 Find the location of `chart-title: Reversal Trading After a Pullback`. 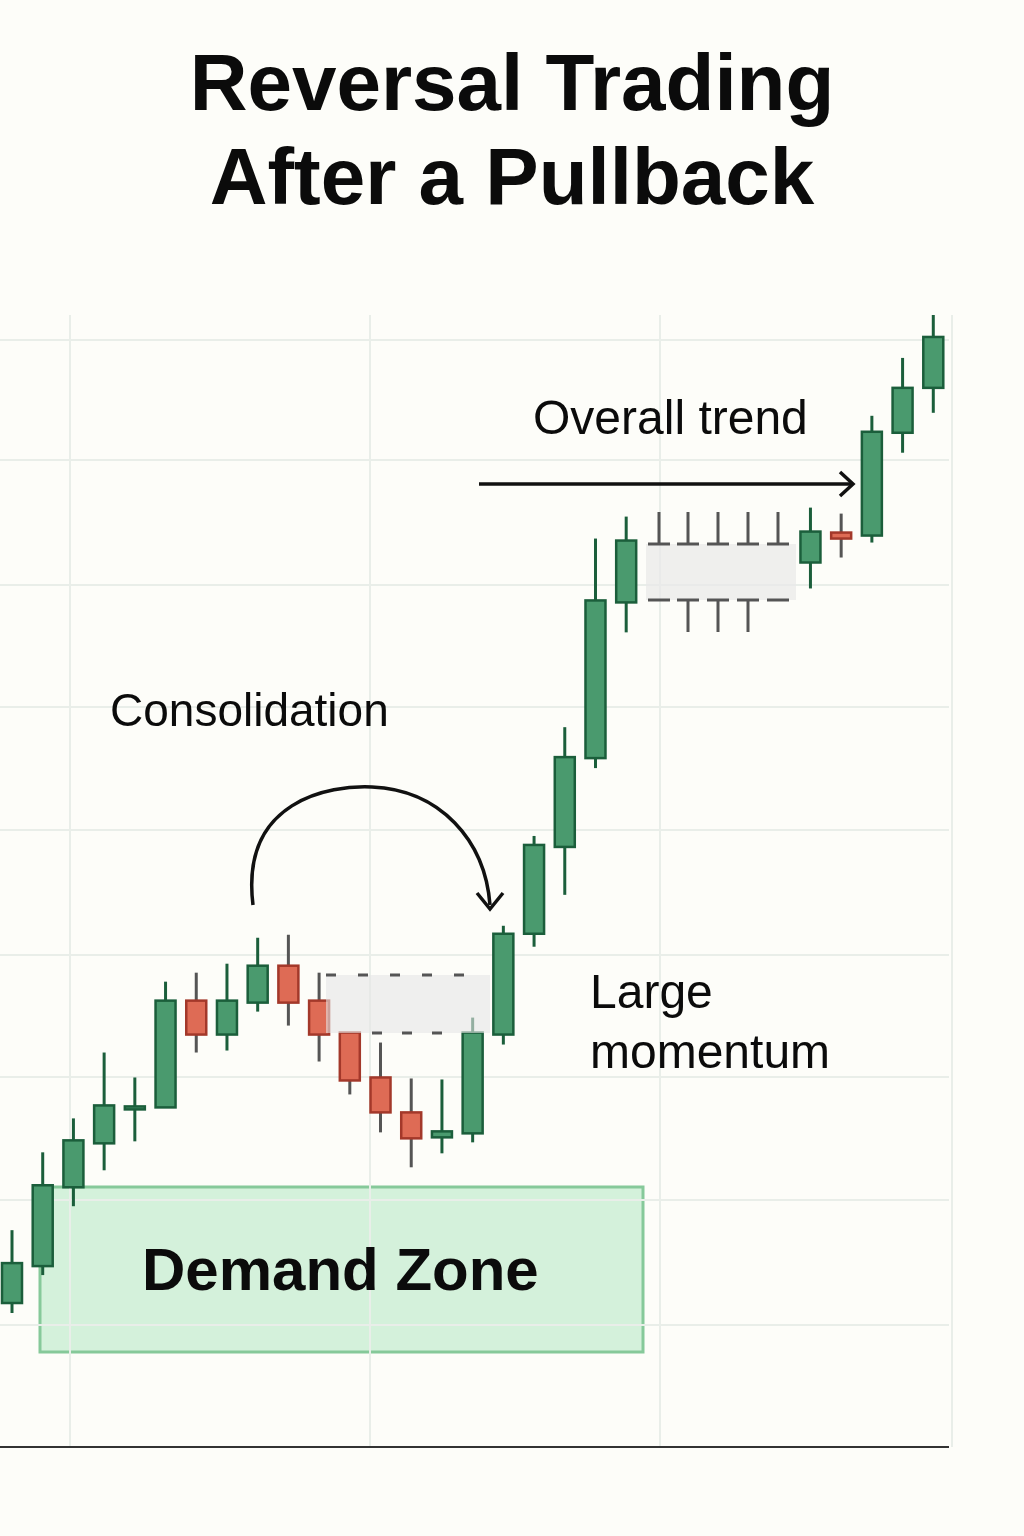

chart-title: Reversal Trading After a Pullback is located at coordinates (512, 130).